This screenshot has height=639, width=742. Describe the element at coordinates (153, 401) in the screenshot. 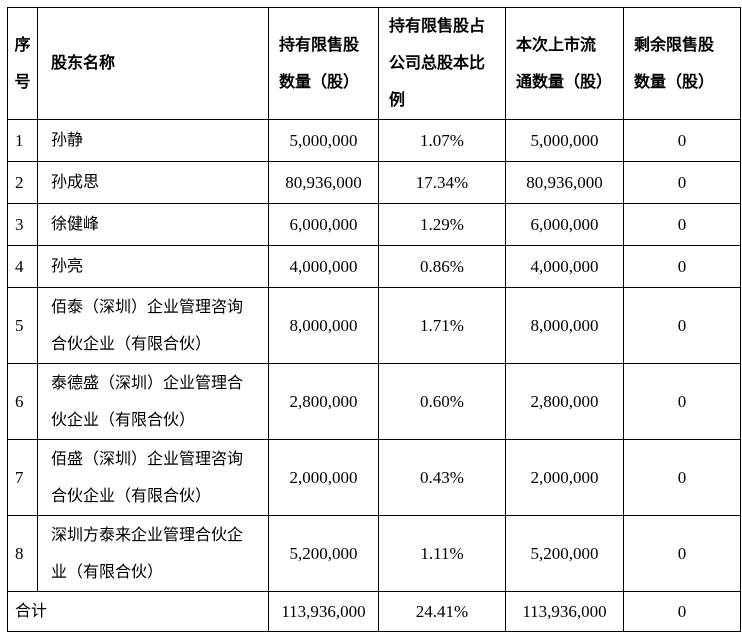

I see `cell-shareholder-name: 泰德盛（深圳）企业管理合 伙企业（有限合伙）` at that location.